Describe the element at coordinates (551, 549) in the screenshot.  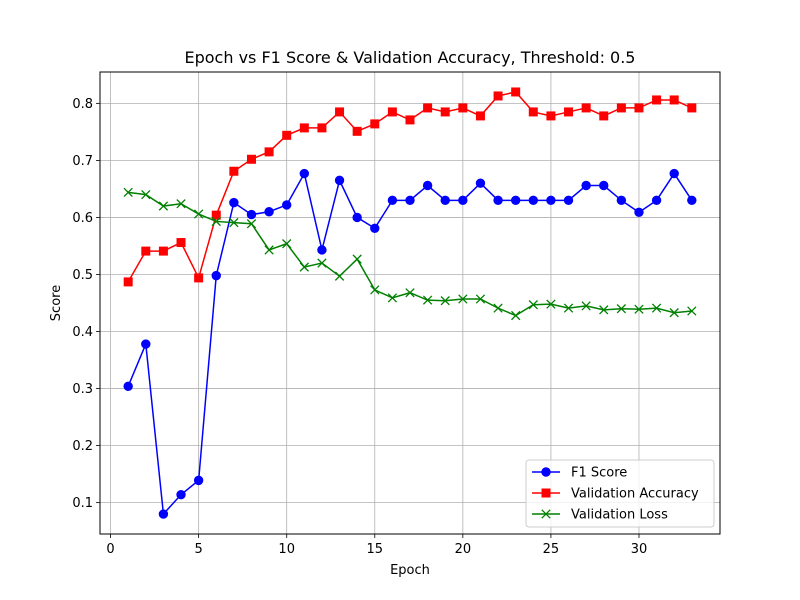
I see `x-tick-label: 25` at that location.